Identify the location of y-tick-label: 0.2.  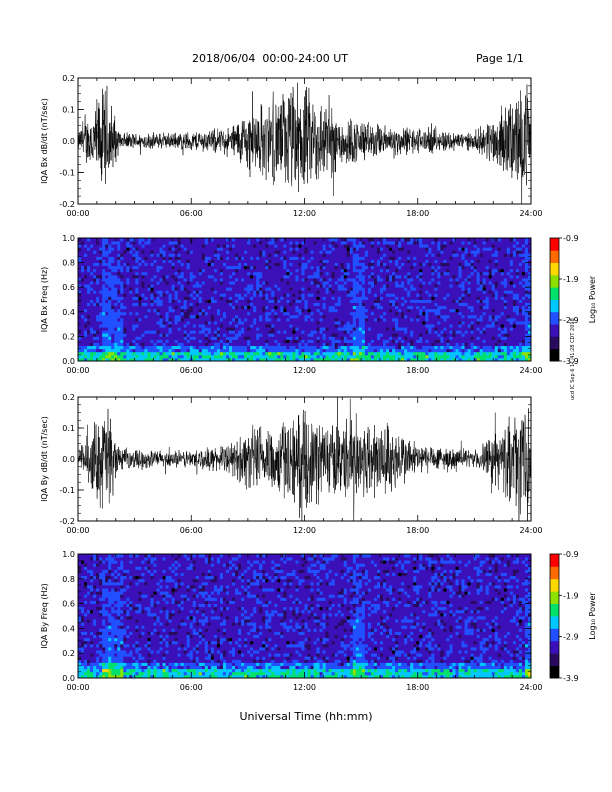
(68, 78).